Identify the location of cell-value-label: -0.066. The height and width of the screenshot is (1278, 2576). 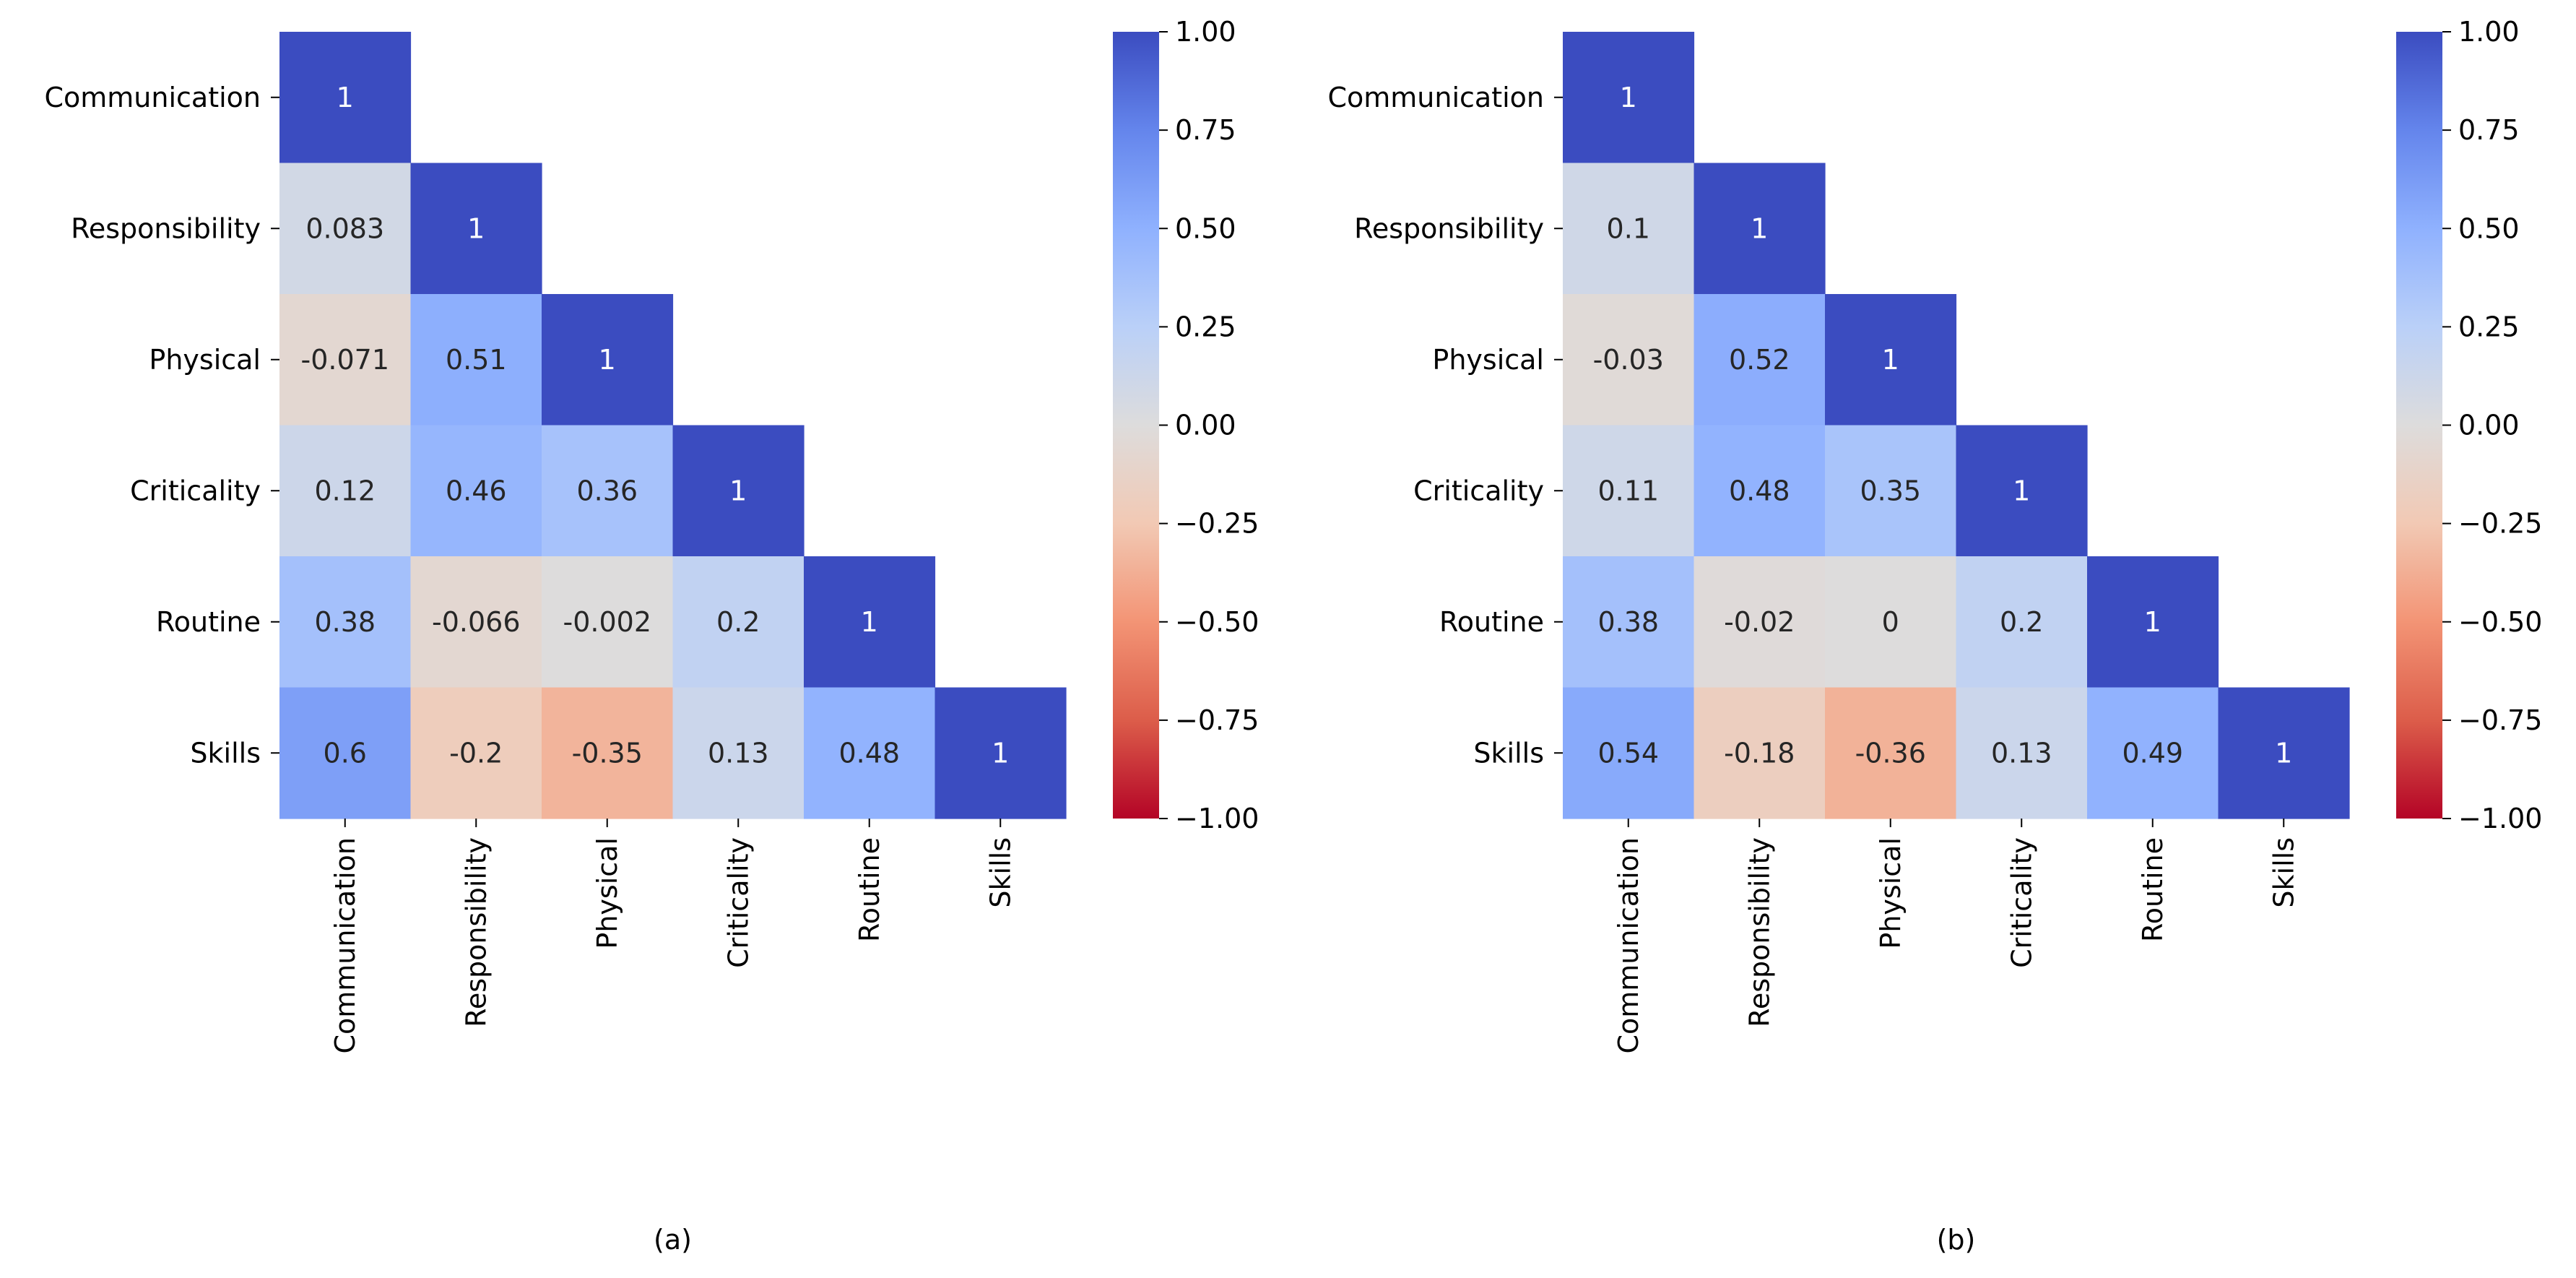
(476, 622).